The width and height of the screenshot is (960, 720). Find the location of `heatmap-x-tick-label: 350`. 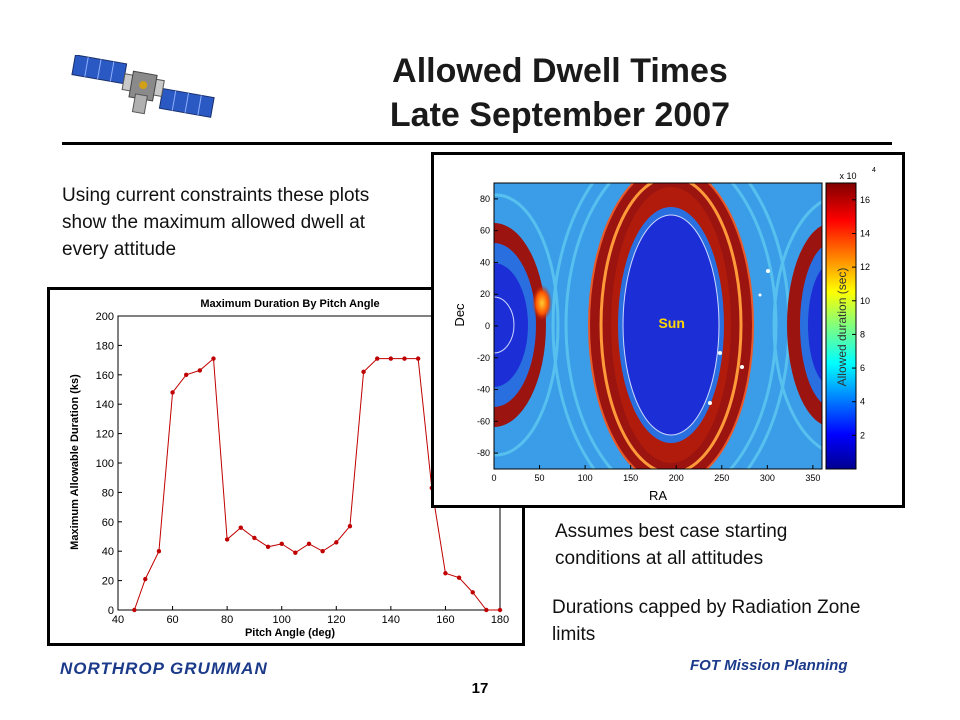

heatmap-x-tick-label: 350 is located at coordinates (812, 478).